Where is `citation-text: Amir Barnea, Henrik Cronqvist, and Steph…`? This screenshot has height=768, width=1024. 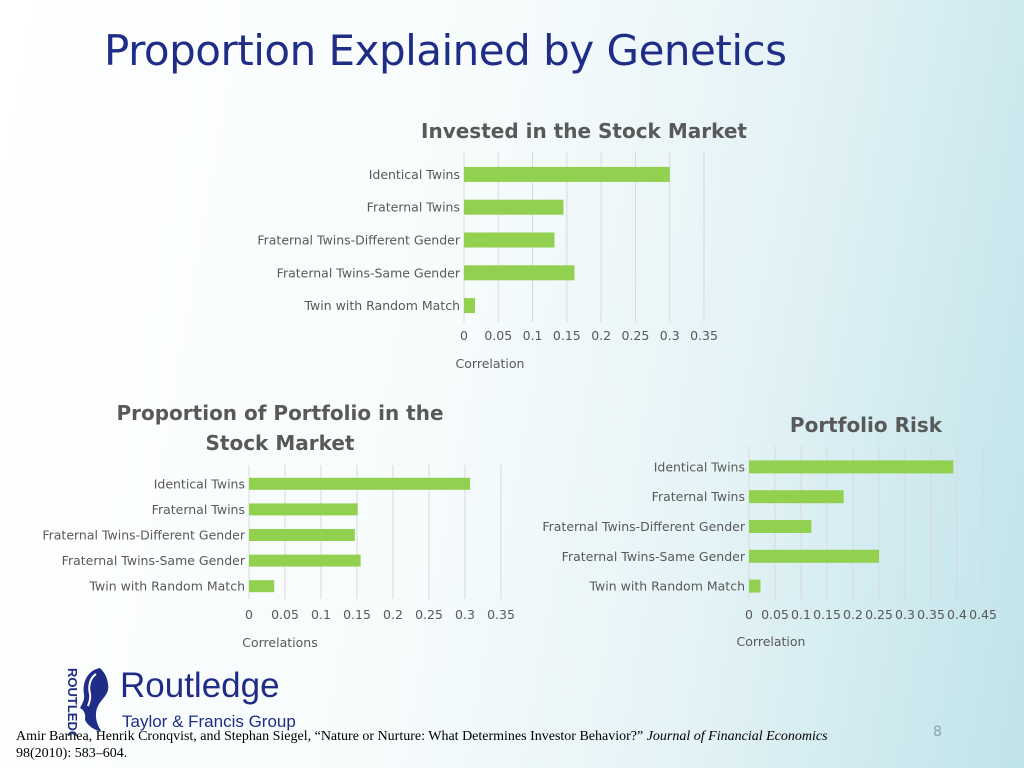
citation-text: Amir Barnea, Henrik Cronqvist, and Steph… is located at coordinates (330, 736).